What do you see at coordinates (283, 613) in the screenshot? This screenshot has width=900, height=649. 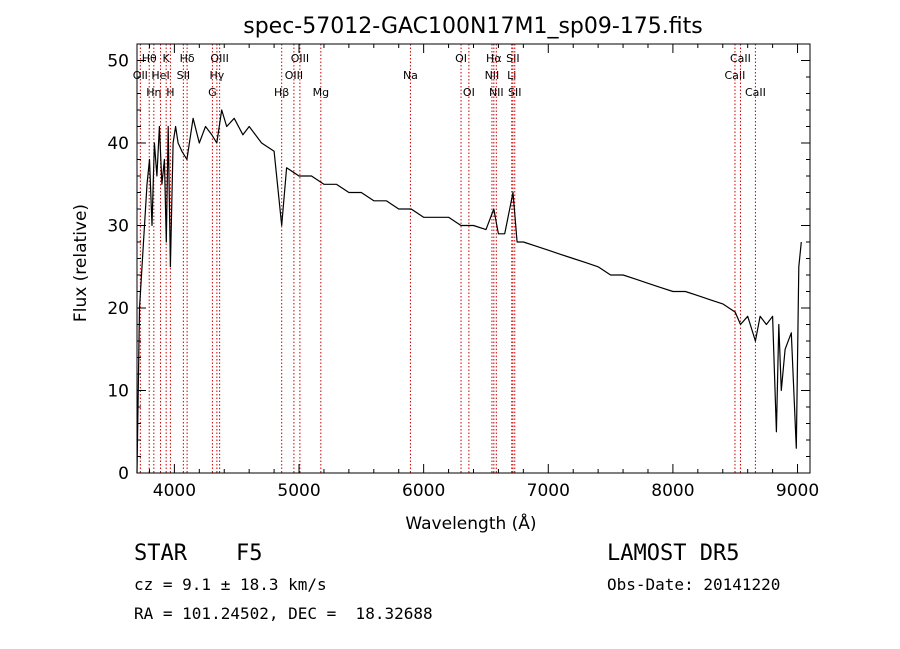 I see `coordinates-readout: RA = 101.24502, DEC = 18.32688` at bounding box center [283, 613].